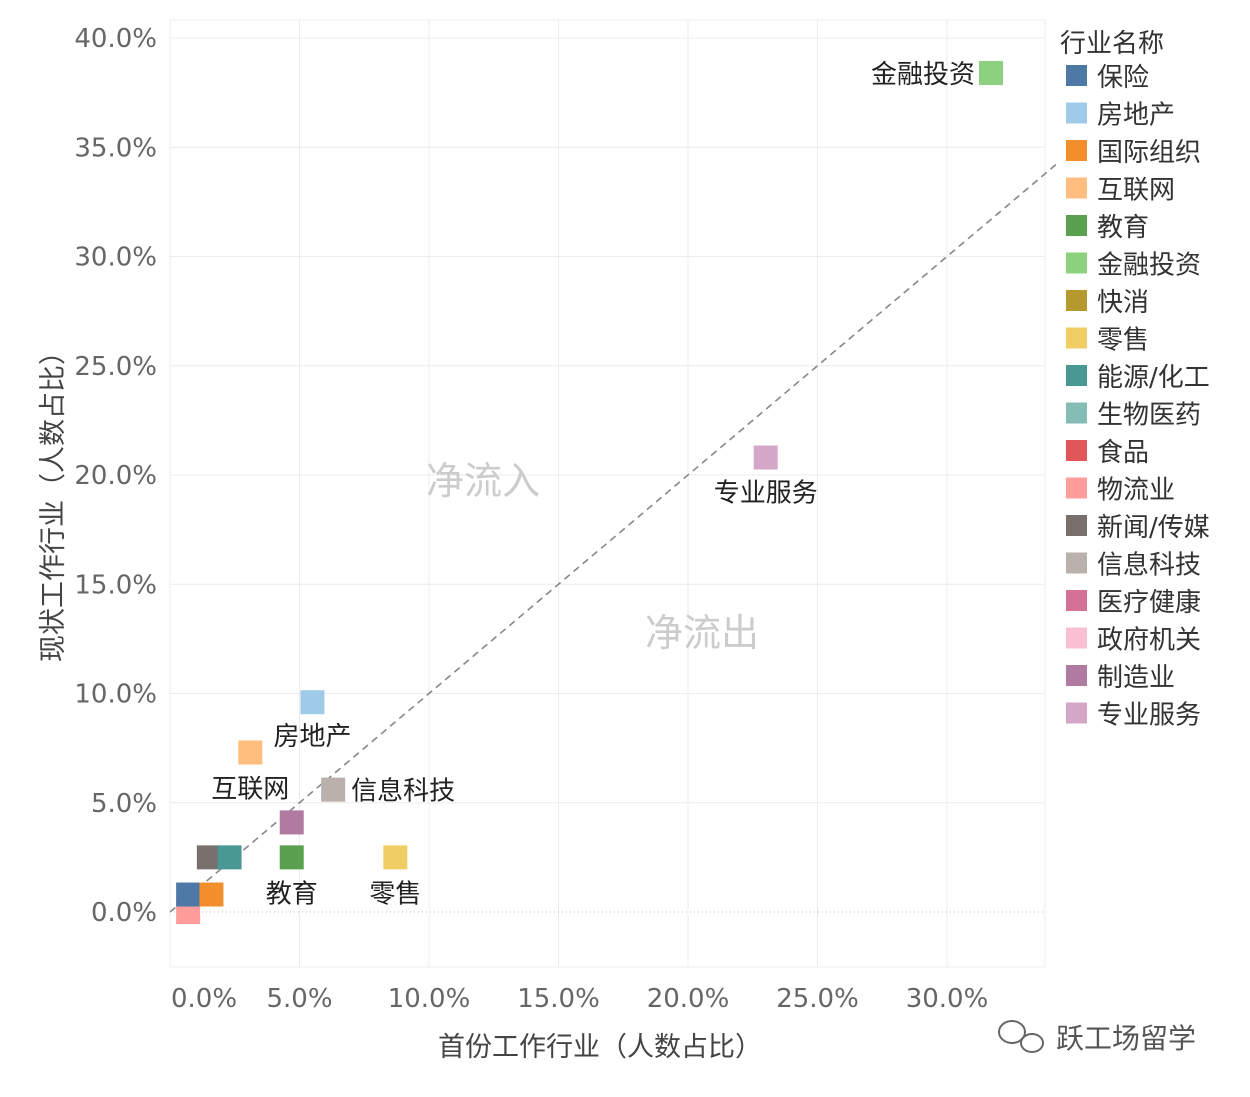 This screenshot has height=1097, width=1250. I want to click on legend-item-label: 零售, so click(1123, 341).